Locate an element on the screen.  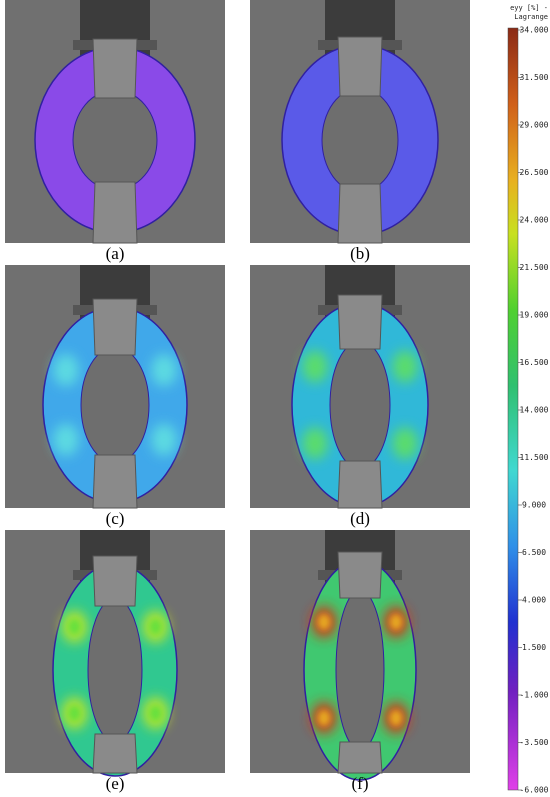
panel-label: (e) is located at coordinates (115, 783).